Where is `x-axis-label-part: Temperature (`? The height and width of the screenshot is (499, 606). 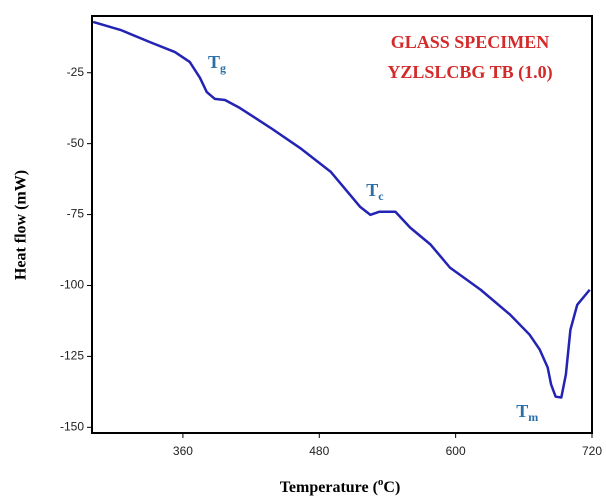 x-axis-label-part: Temperature ( is located at coordinates (329, 487).